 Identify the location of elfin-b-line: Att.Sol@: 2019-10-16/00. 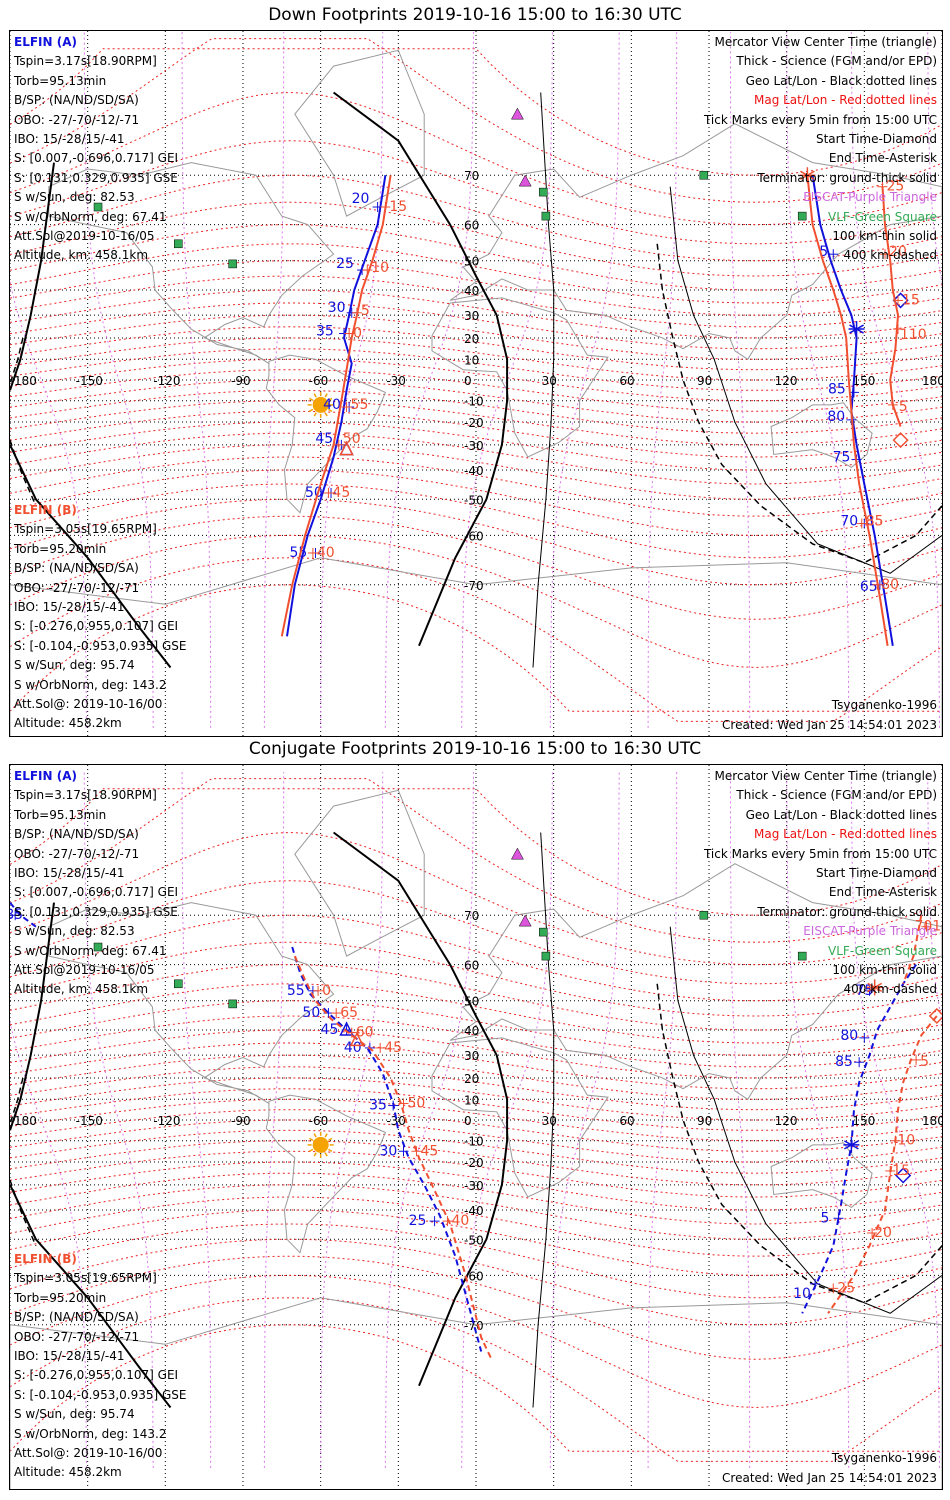
(88, 1453).